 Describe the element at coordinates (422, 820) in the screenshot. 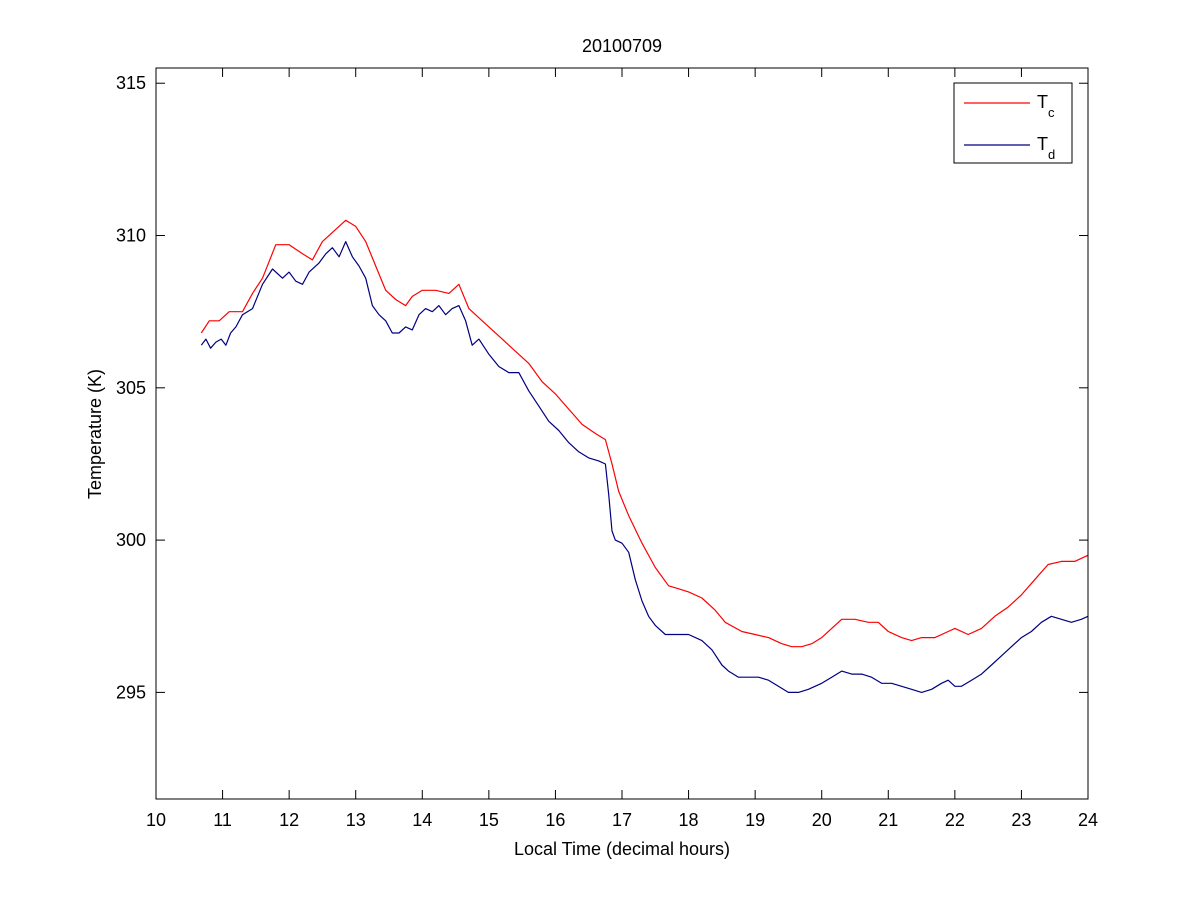

I see `x-tick-label: 14` at that location.